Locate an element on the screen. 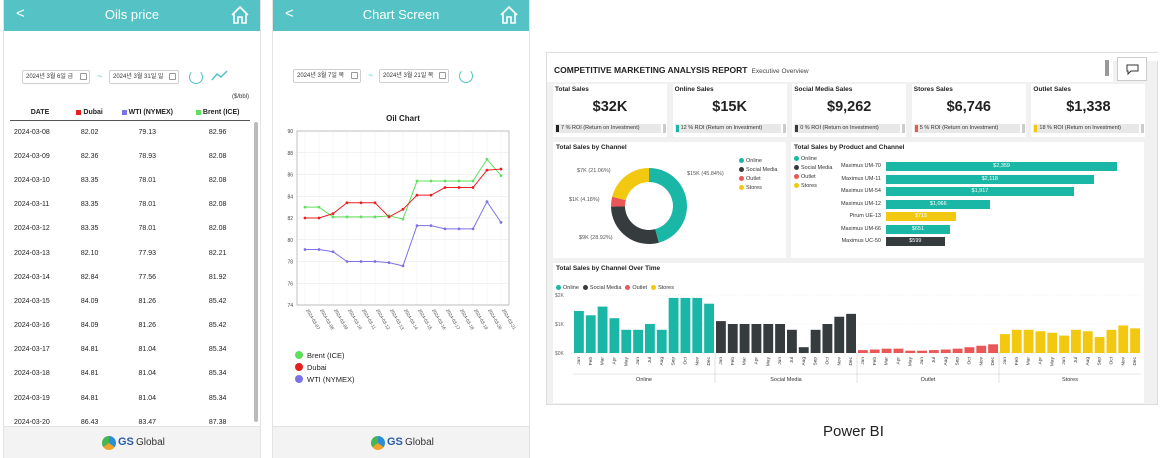  title-scrollbar is located at coordinates (1107, 68).